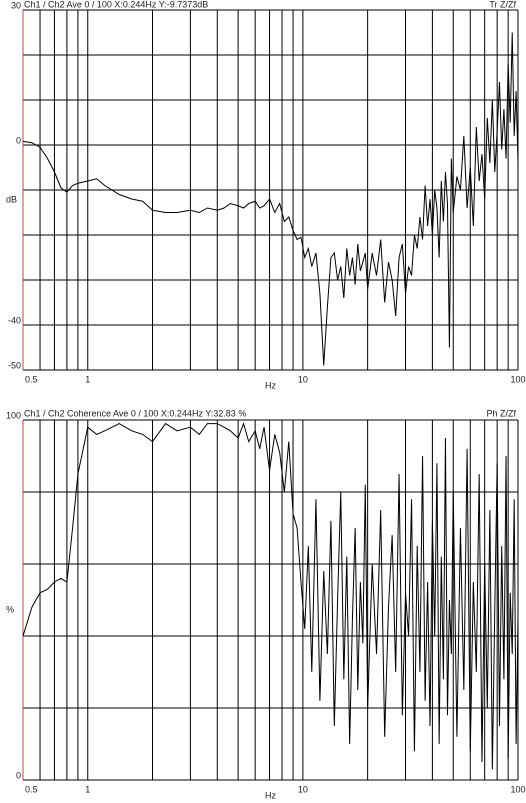 Image resolution: width=526 pixels, height=803 pixels. I want to click on y-tick-label: -50, so click(14, 365).